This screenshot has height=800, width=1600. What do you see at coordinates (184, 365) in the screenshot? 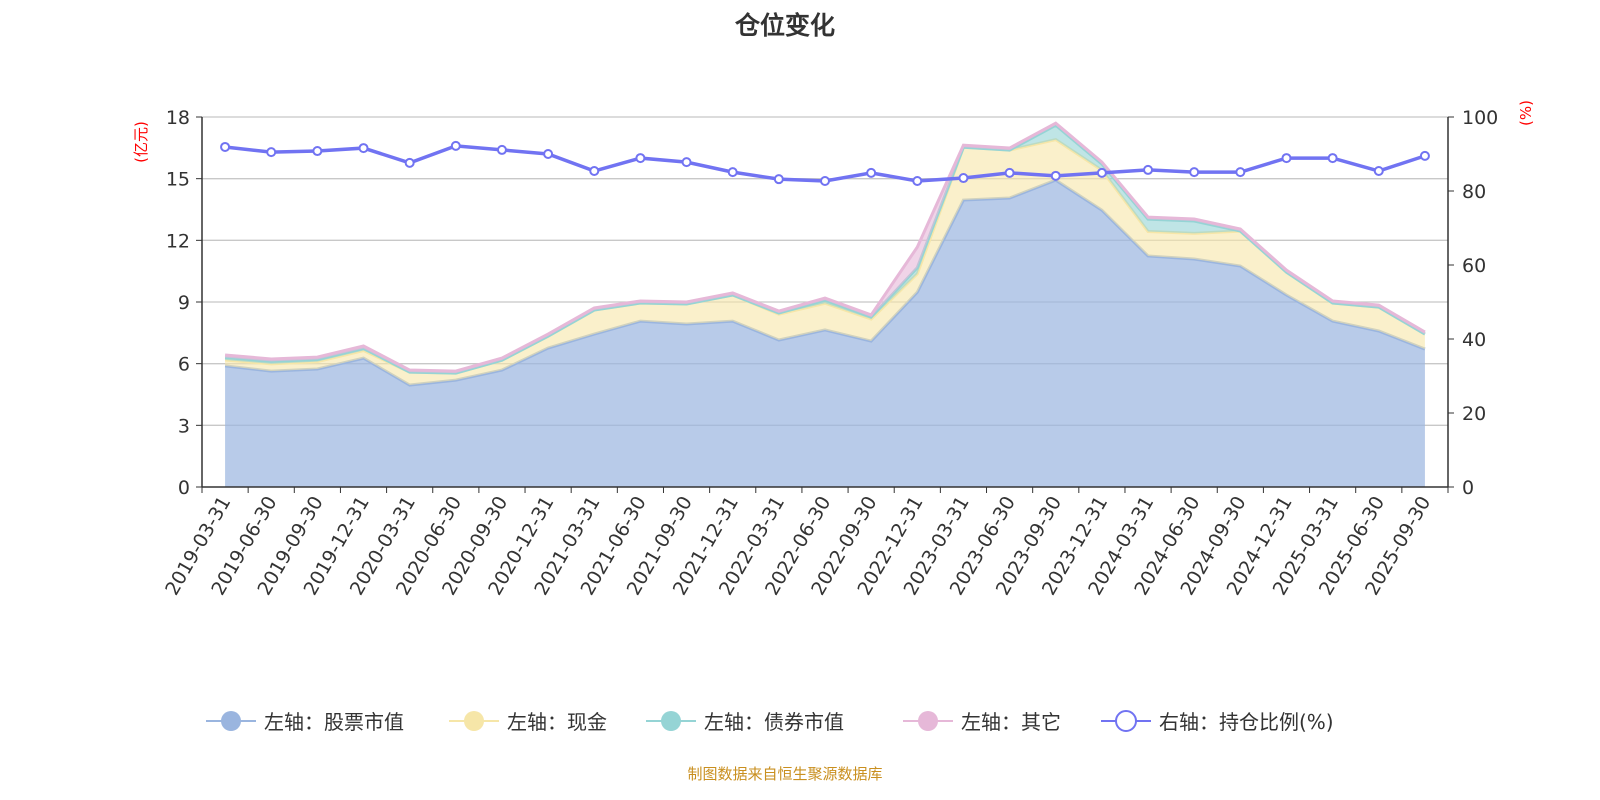
I see `left-tick-label: 6` at bounding box center [184, 365].